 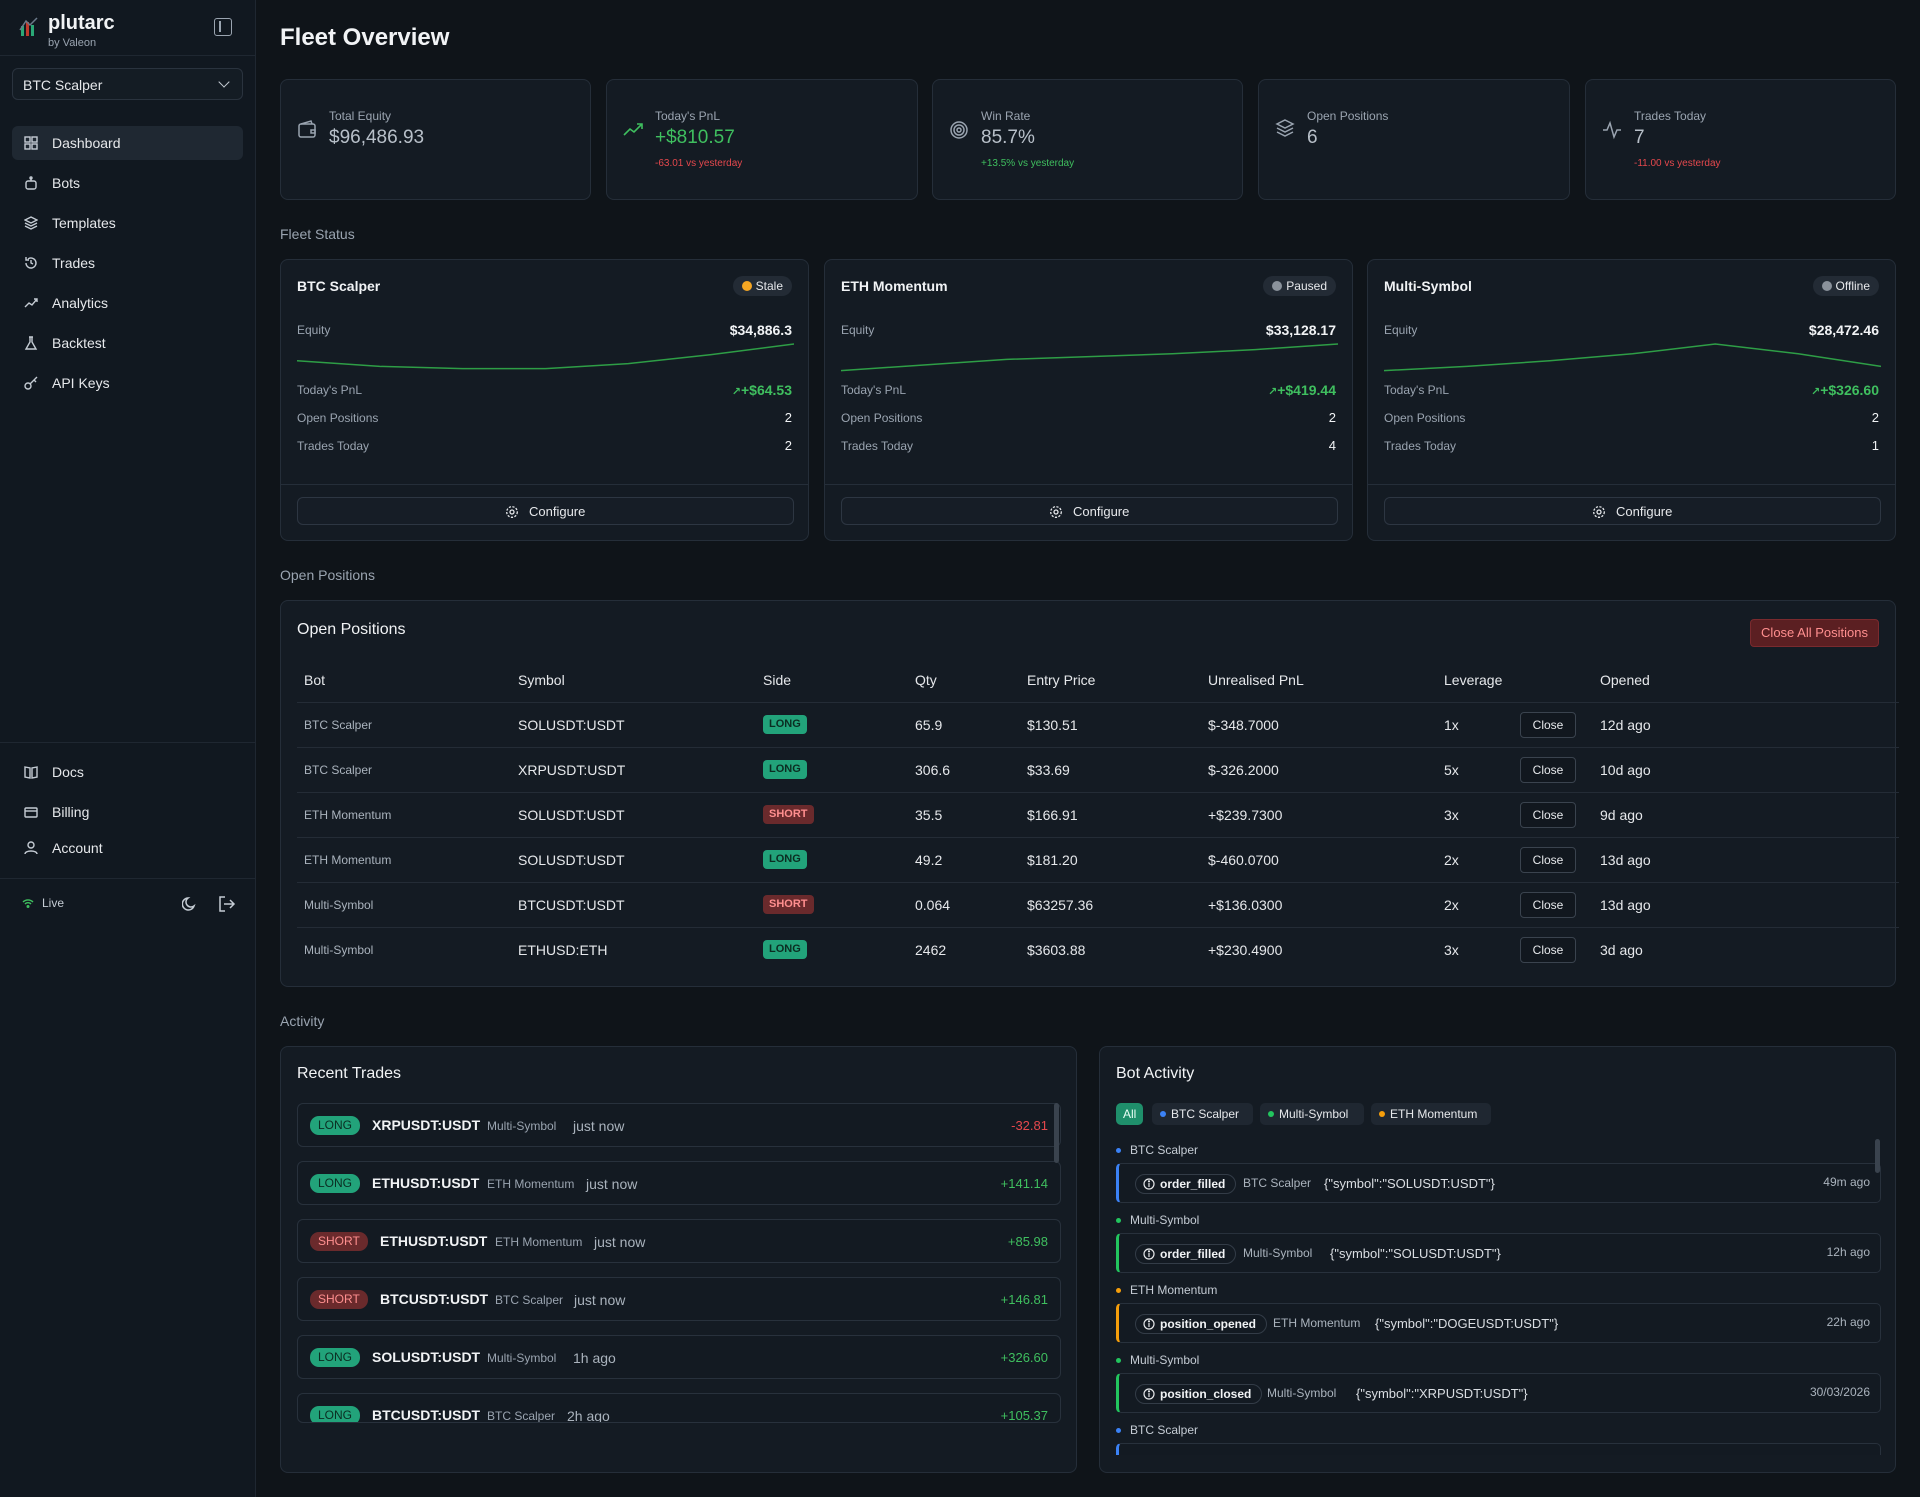 What do you see at coordinates (894, 286) in the screenshot?
I see `fleet-bot-name: ETH Momentum` at bounding box center [894, 286].